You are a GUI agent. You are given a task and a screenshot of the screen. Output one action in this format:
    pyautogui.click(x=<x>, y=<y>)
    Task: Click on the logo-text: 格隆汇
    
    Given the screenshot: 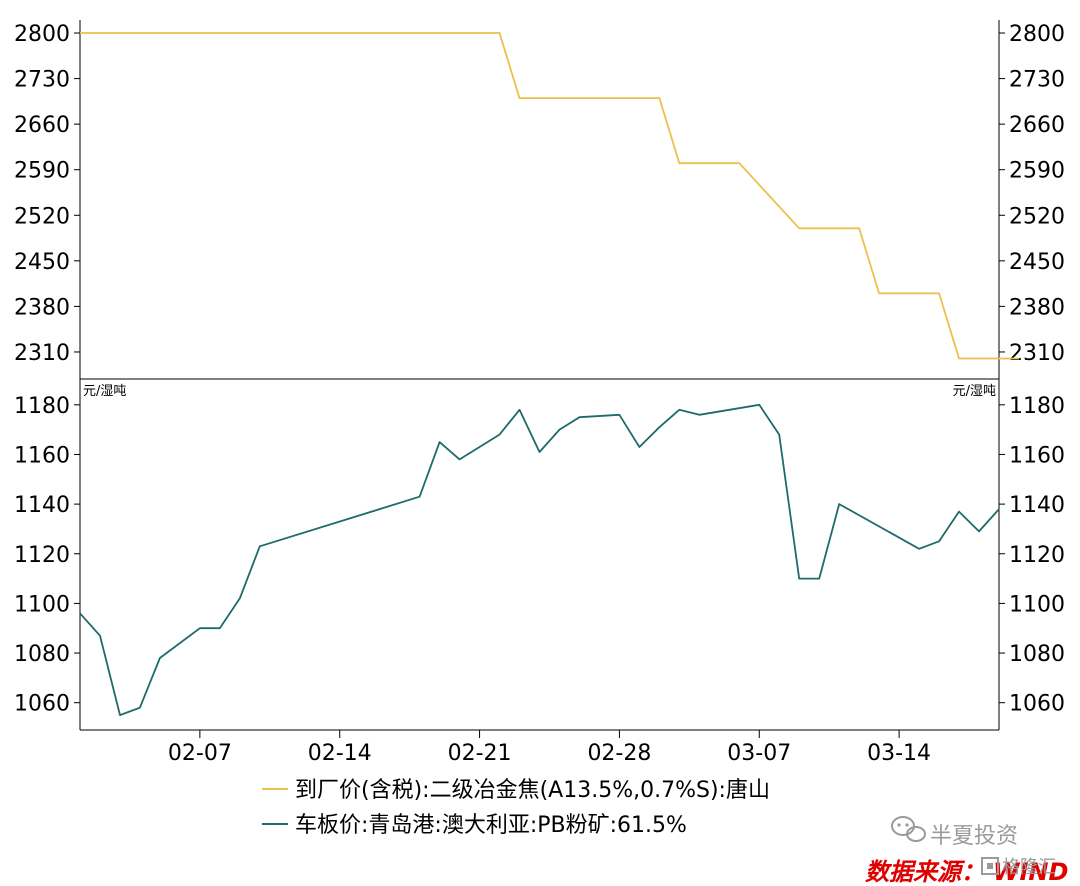 What is the action you would take?
    pyautogui.click(x=1029, y=867)
    